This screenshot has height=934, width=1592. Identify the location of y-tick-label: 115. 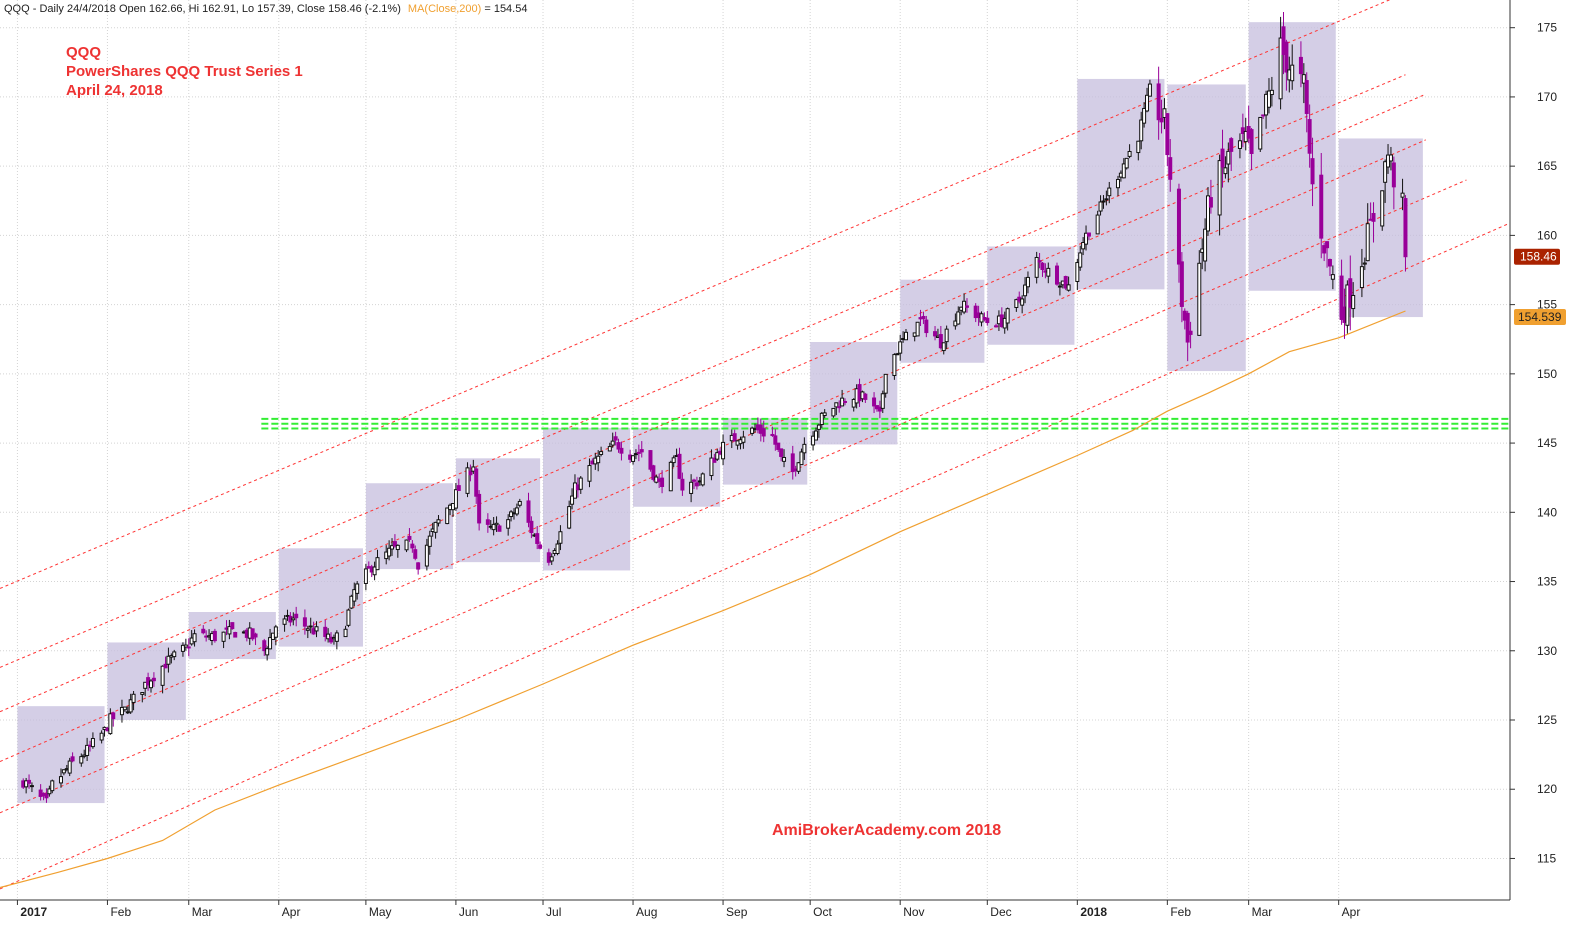
(1546, 858).